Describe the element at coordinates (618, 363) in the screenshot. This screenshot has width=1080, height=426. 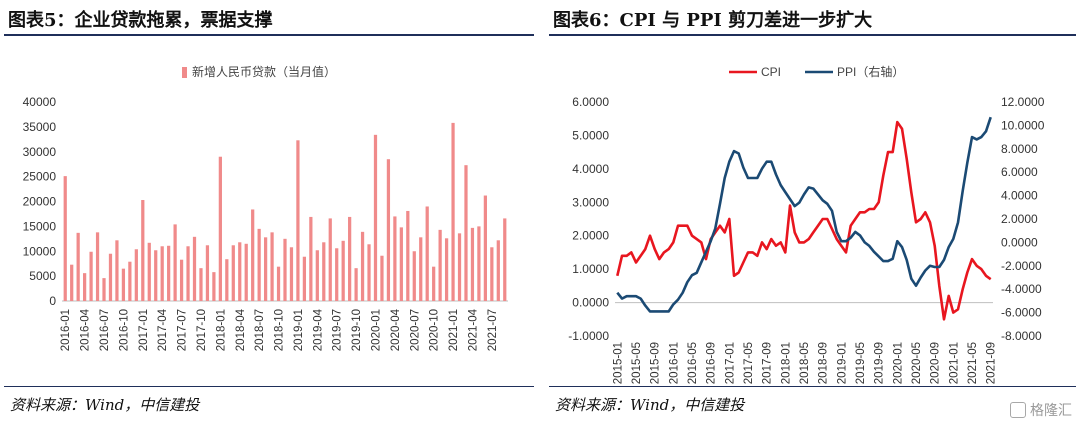
I see `x-tick-label: 2015-01` at that location.